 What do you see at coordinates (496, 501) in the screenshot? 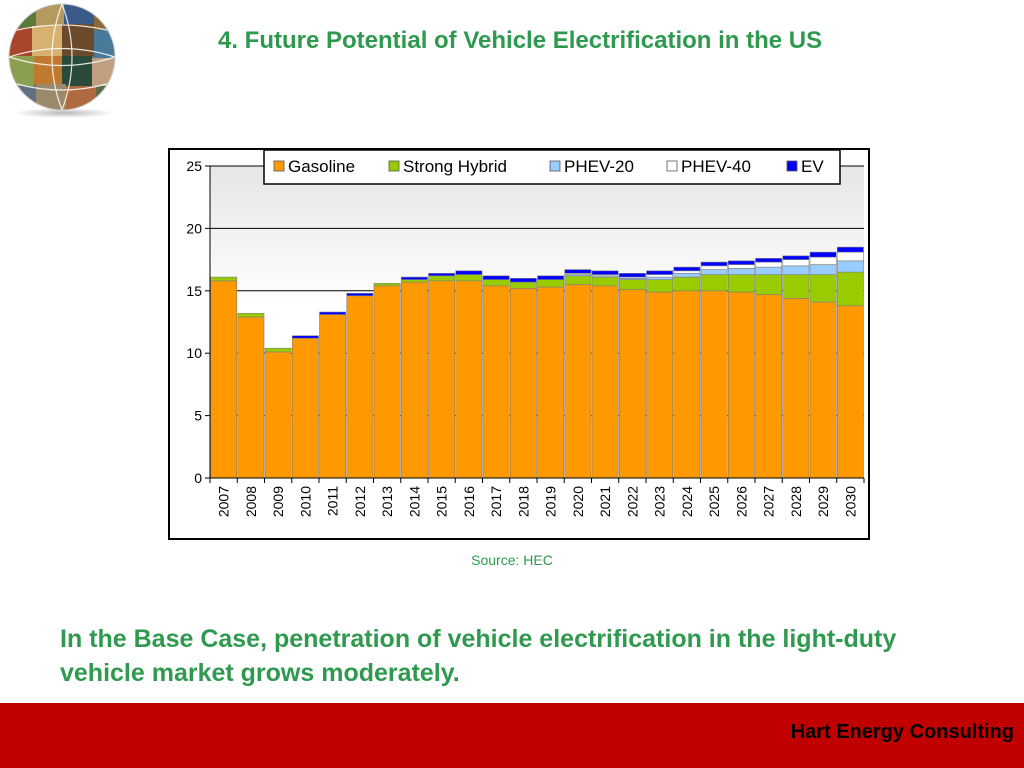
I see `x-tick-label: 2017` at bounding box center [496, 501].